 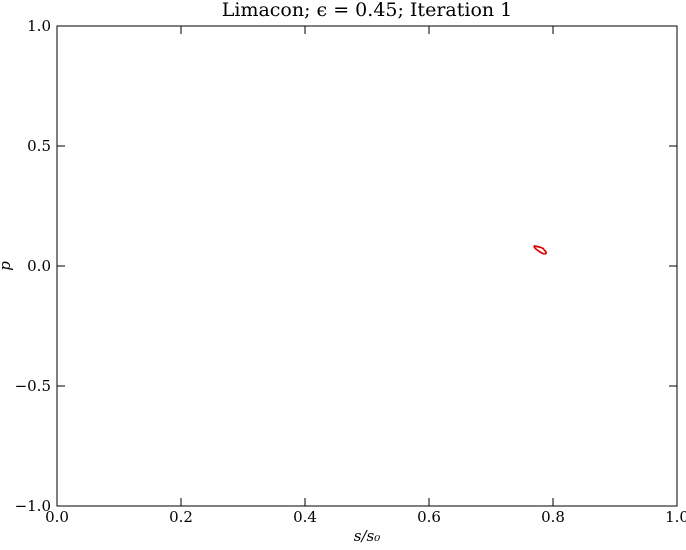 I want to click on data-layer, so click(x=540, y=250).